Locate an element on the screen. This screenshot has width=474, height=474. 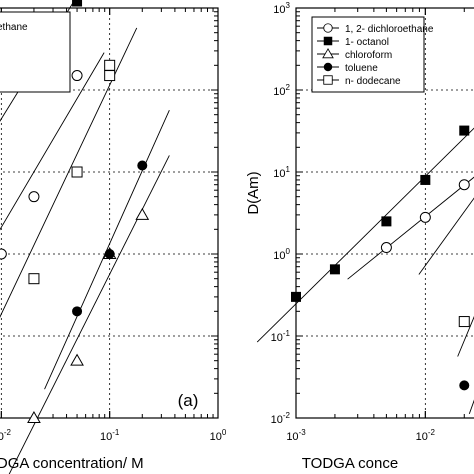
legend-marker-open-triangle is located at coordinates (328, 53).